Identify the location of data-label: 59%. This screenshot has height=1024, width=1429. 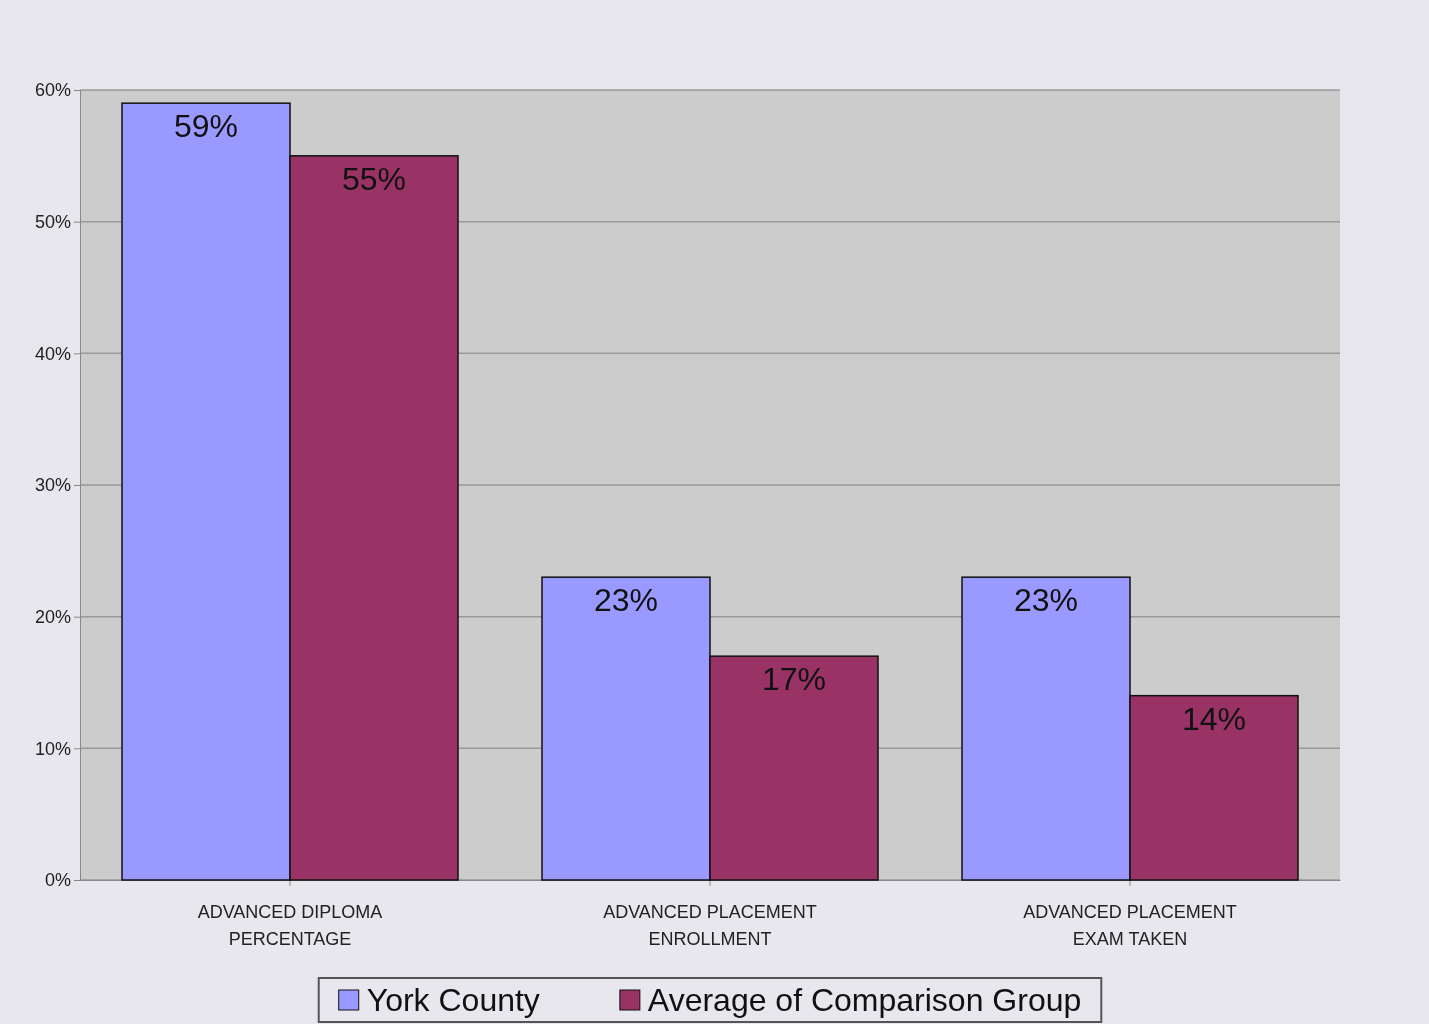
(206, 126).